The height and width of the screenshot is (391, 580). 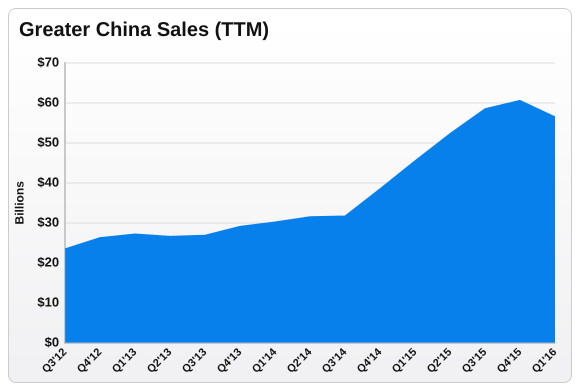 I want to click on y-tick-label: $30, so click(x=48, y=222).